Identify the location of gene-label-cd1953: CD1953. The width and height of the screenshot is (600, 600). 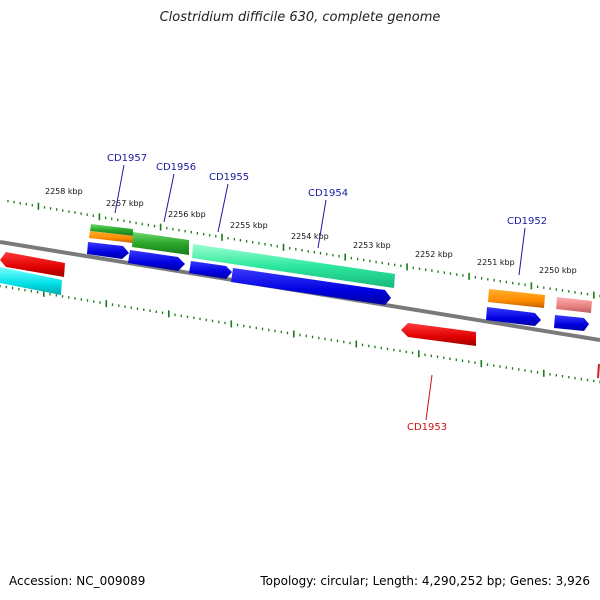
(427, 427).